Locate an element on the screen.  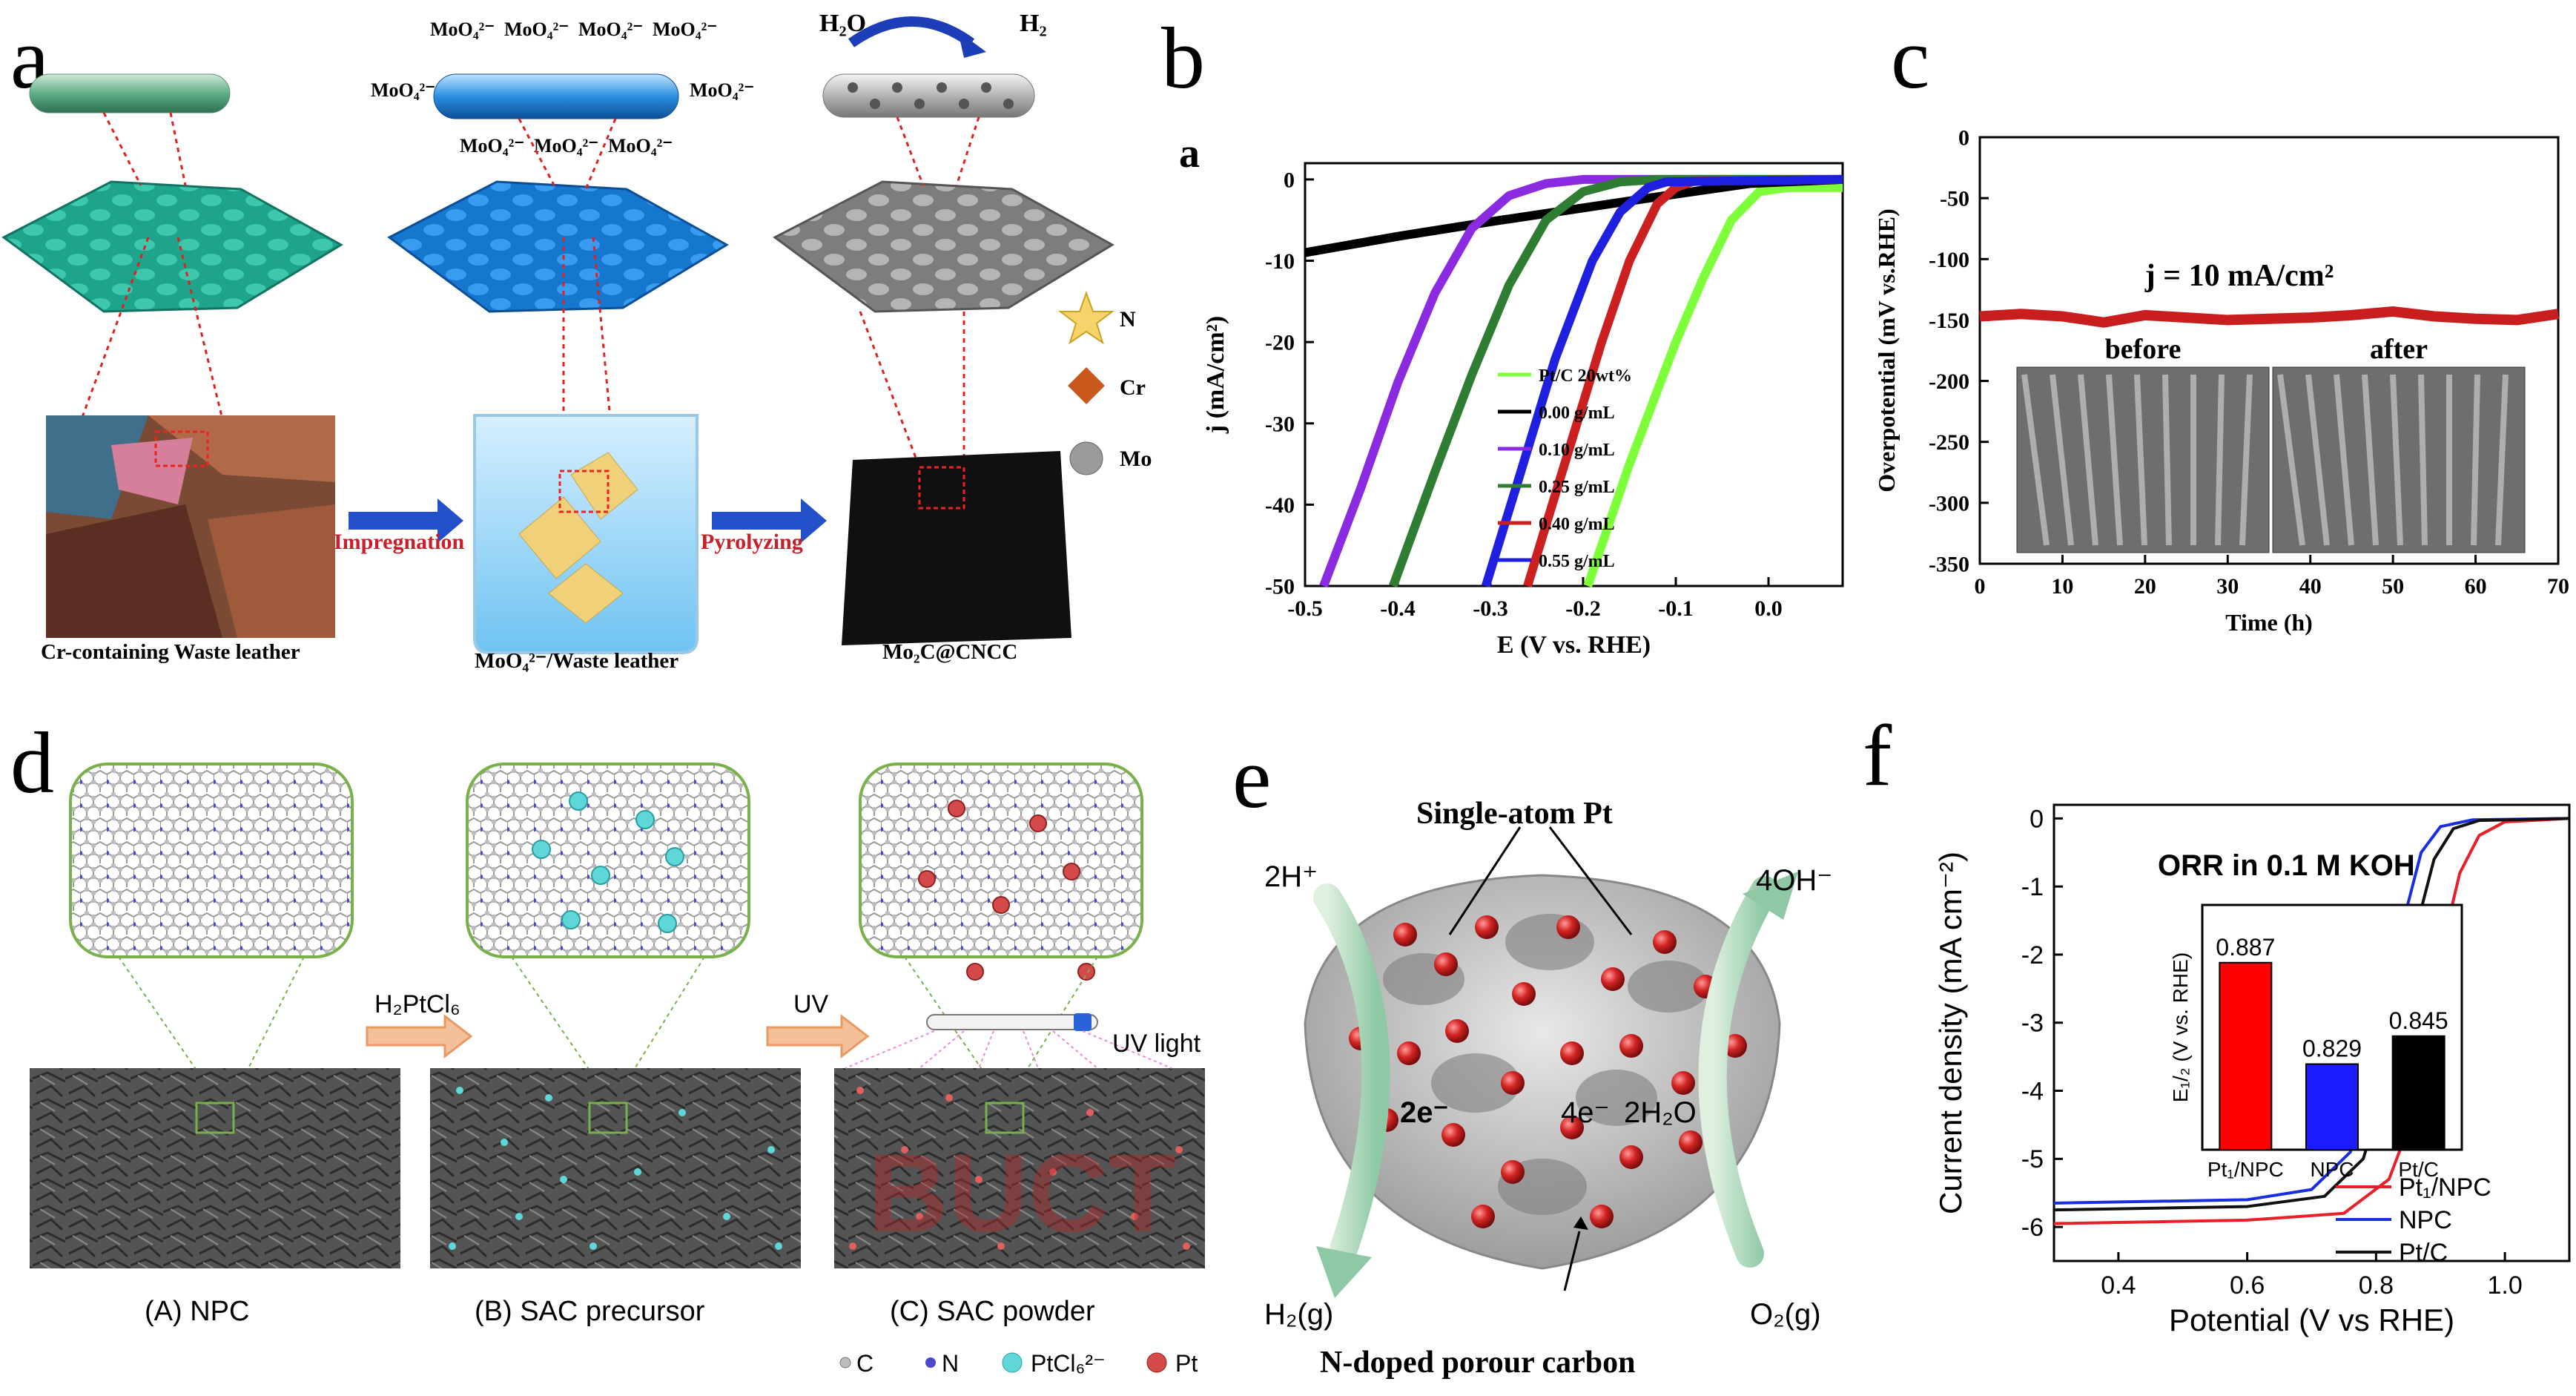
chart-title: ORR in 0.1 M KOH is located at coordinates (2286, 865).